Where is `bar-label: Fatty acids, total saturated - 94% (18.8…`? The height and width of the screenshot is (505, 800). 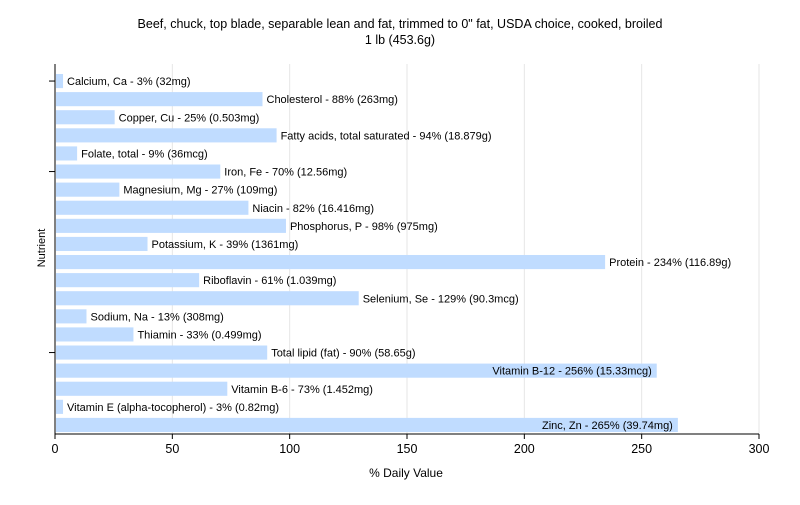
bar-label: Fatty acids, total saturated - 94% (18.8… is located at coordinates (386, 136).